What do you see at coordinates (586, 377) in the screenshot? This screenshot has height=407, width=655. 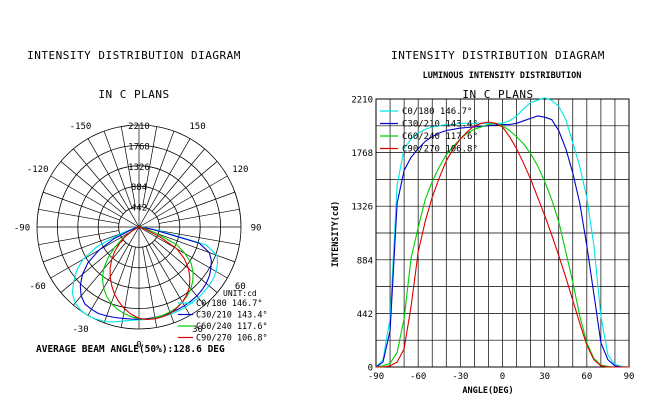 I see `x-tick-label: 60` at bounding box center [586, 377].